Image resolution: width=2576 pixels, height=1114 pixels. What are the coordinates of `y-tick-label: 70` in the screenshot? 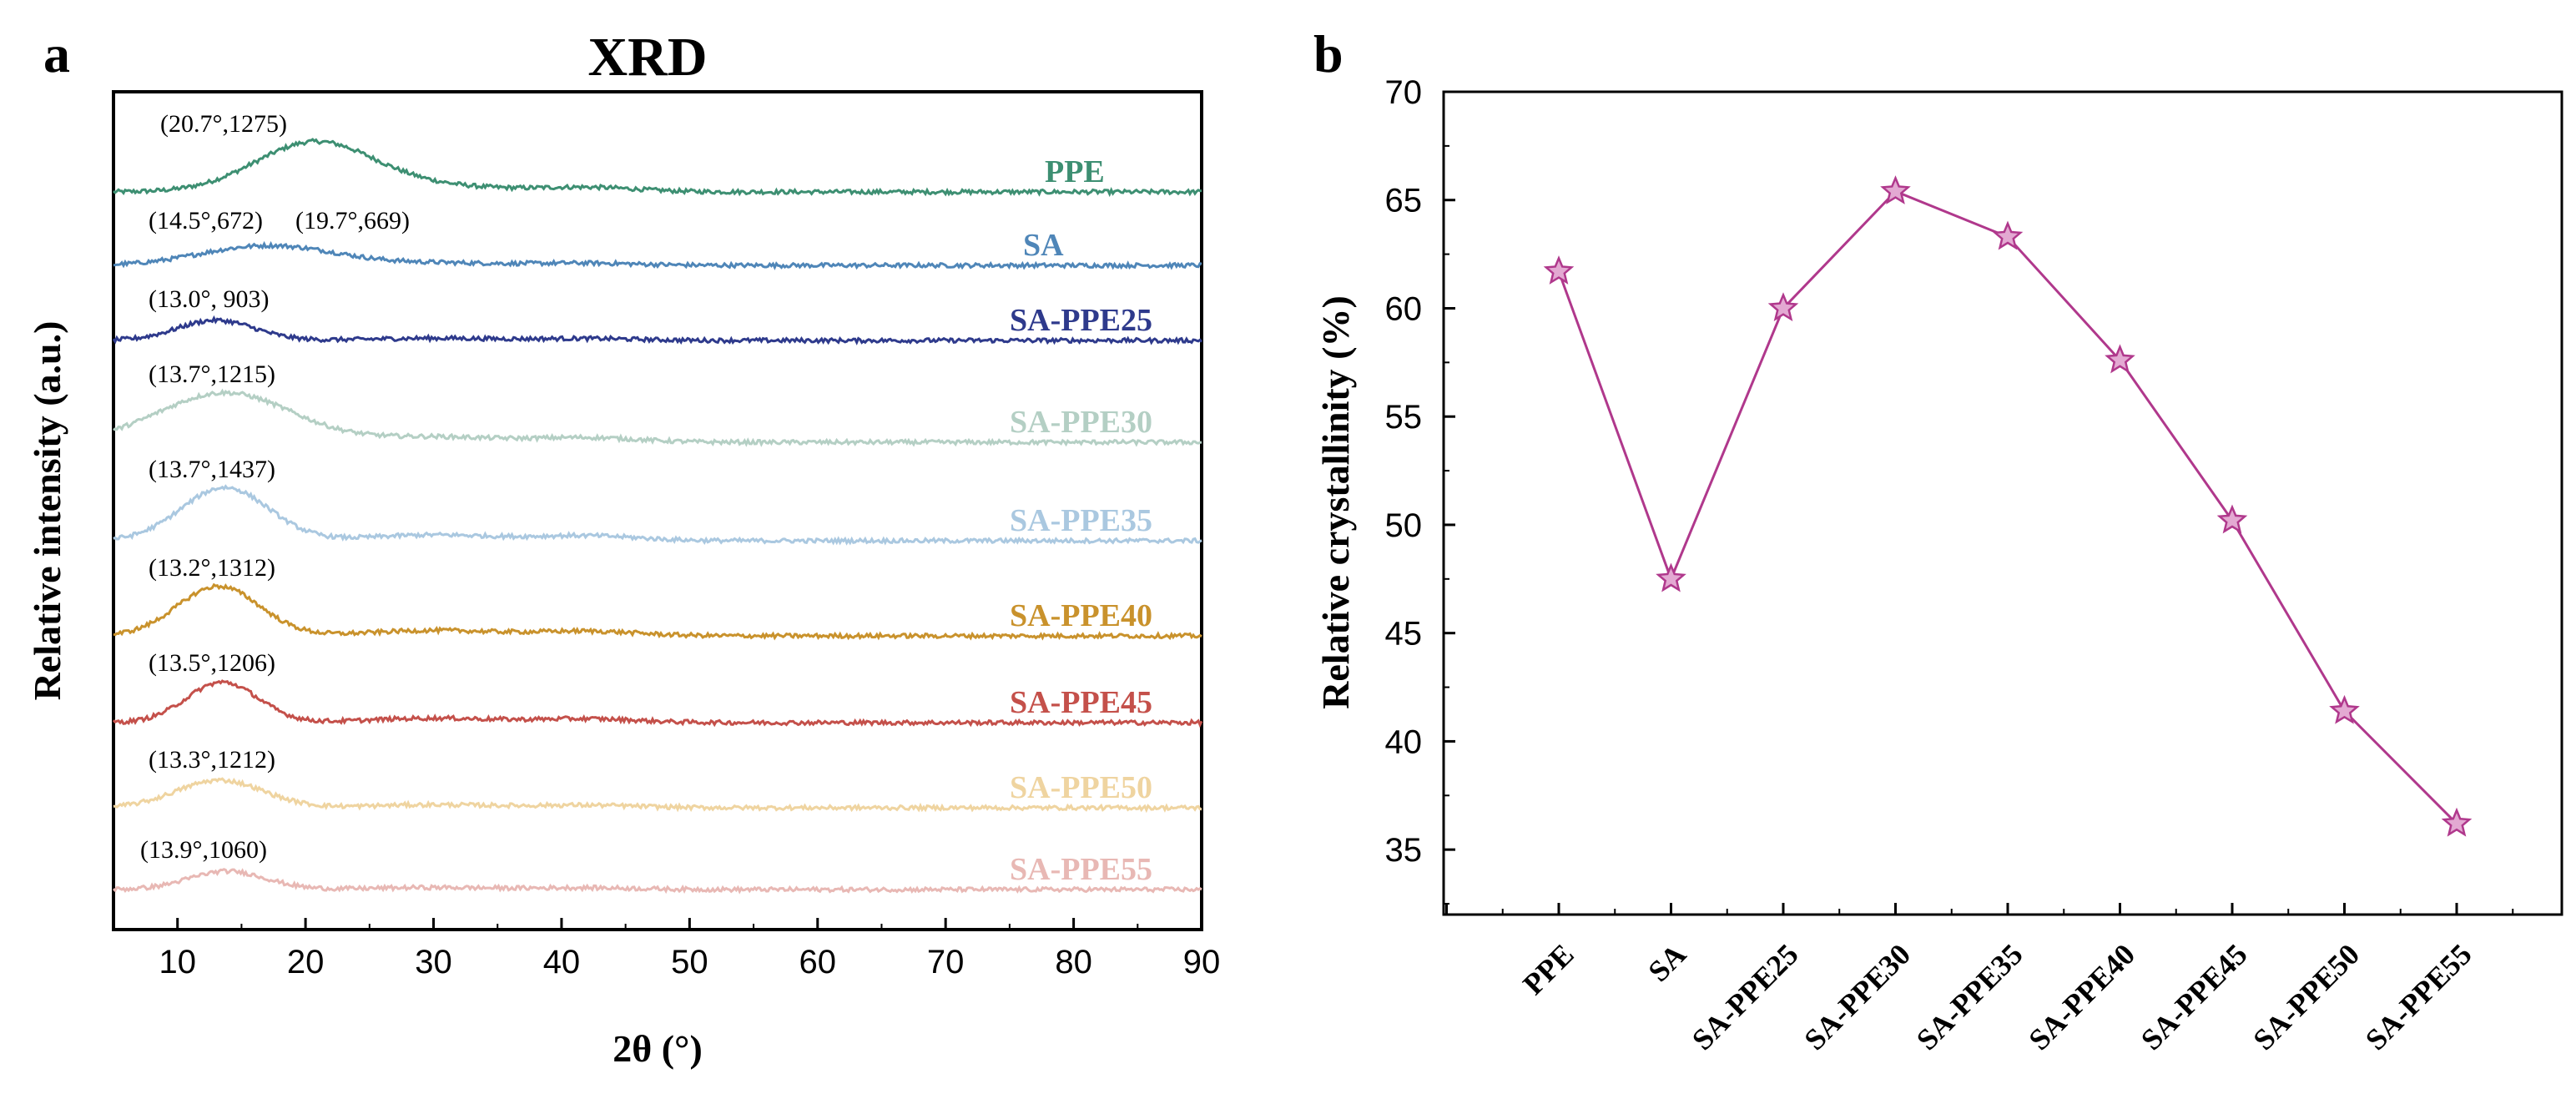 It's located at (1404, 92).